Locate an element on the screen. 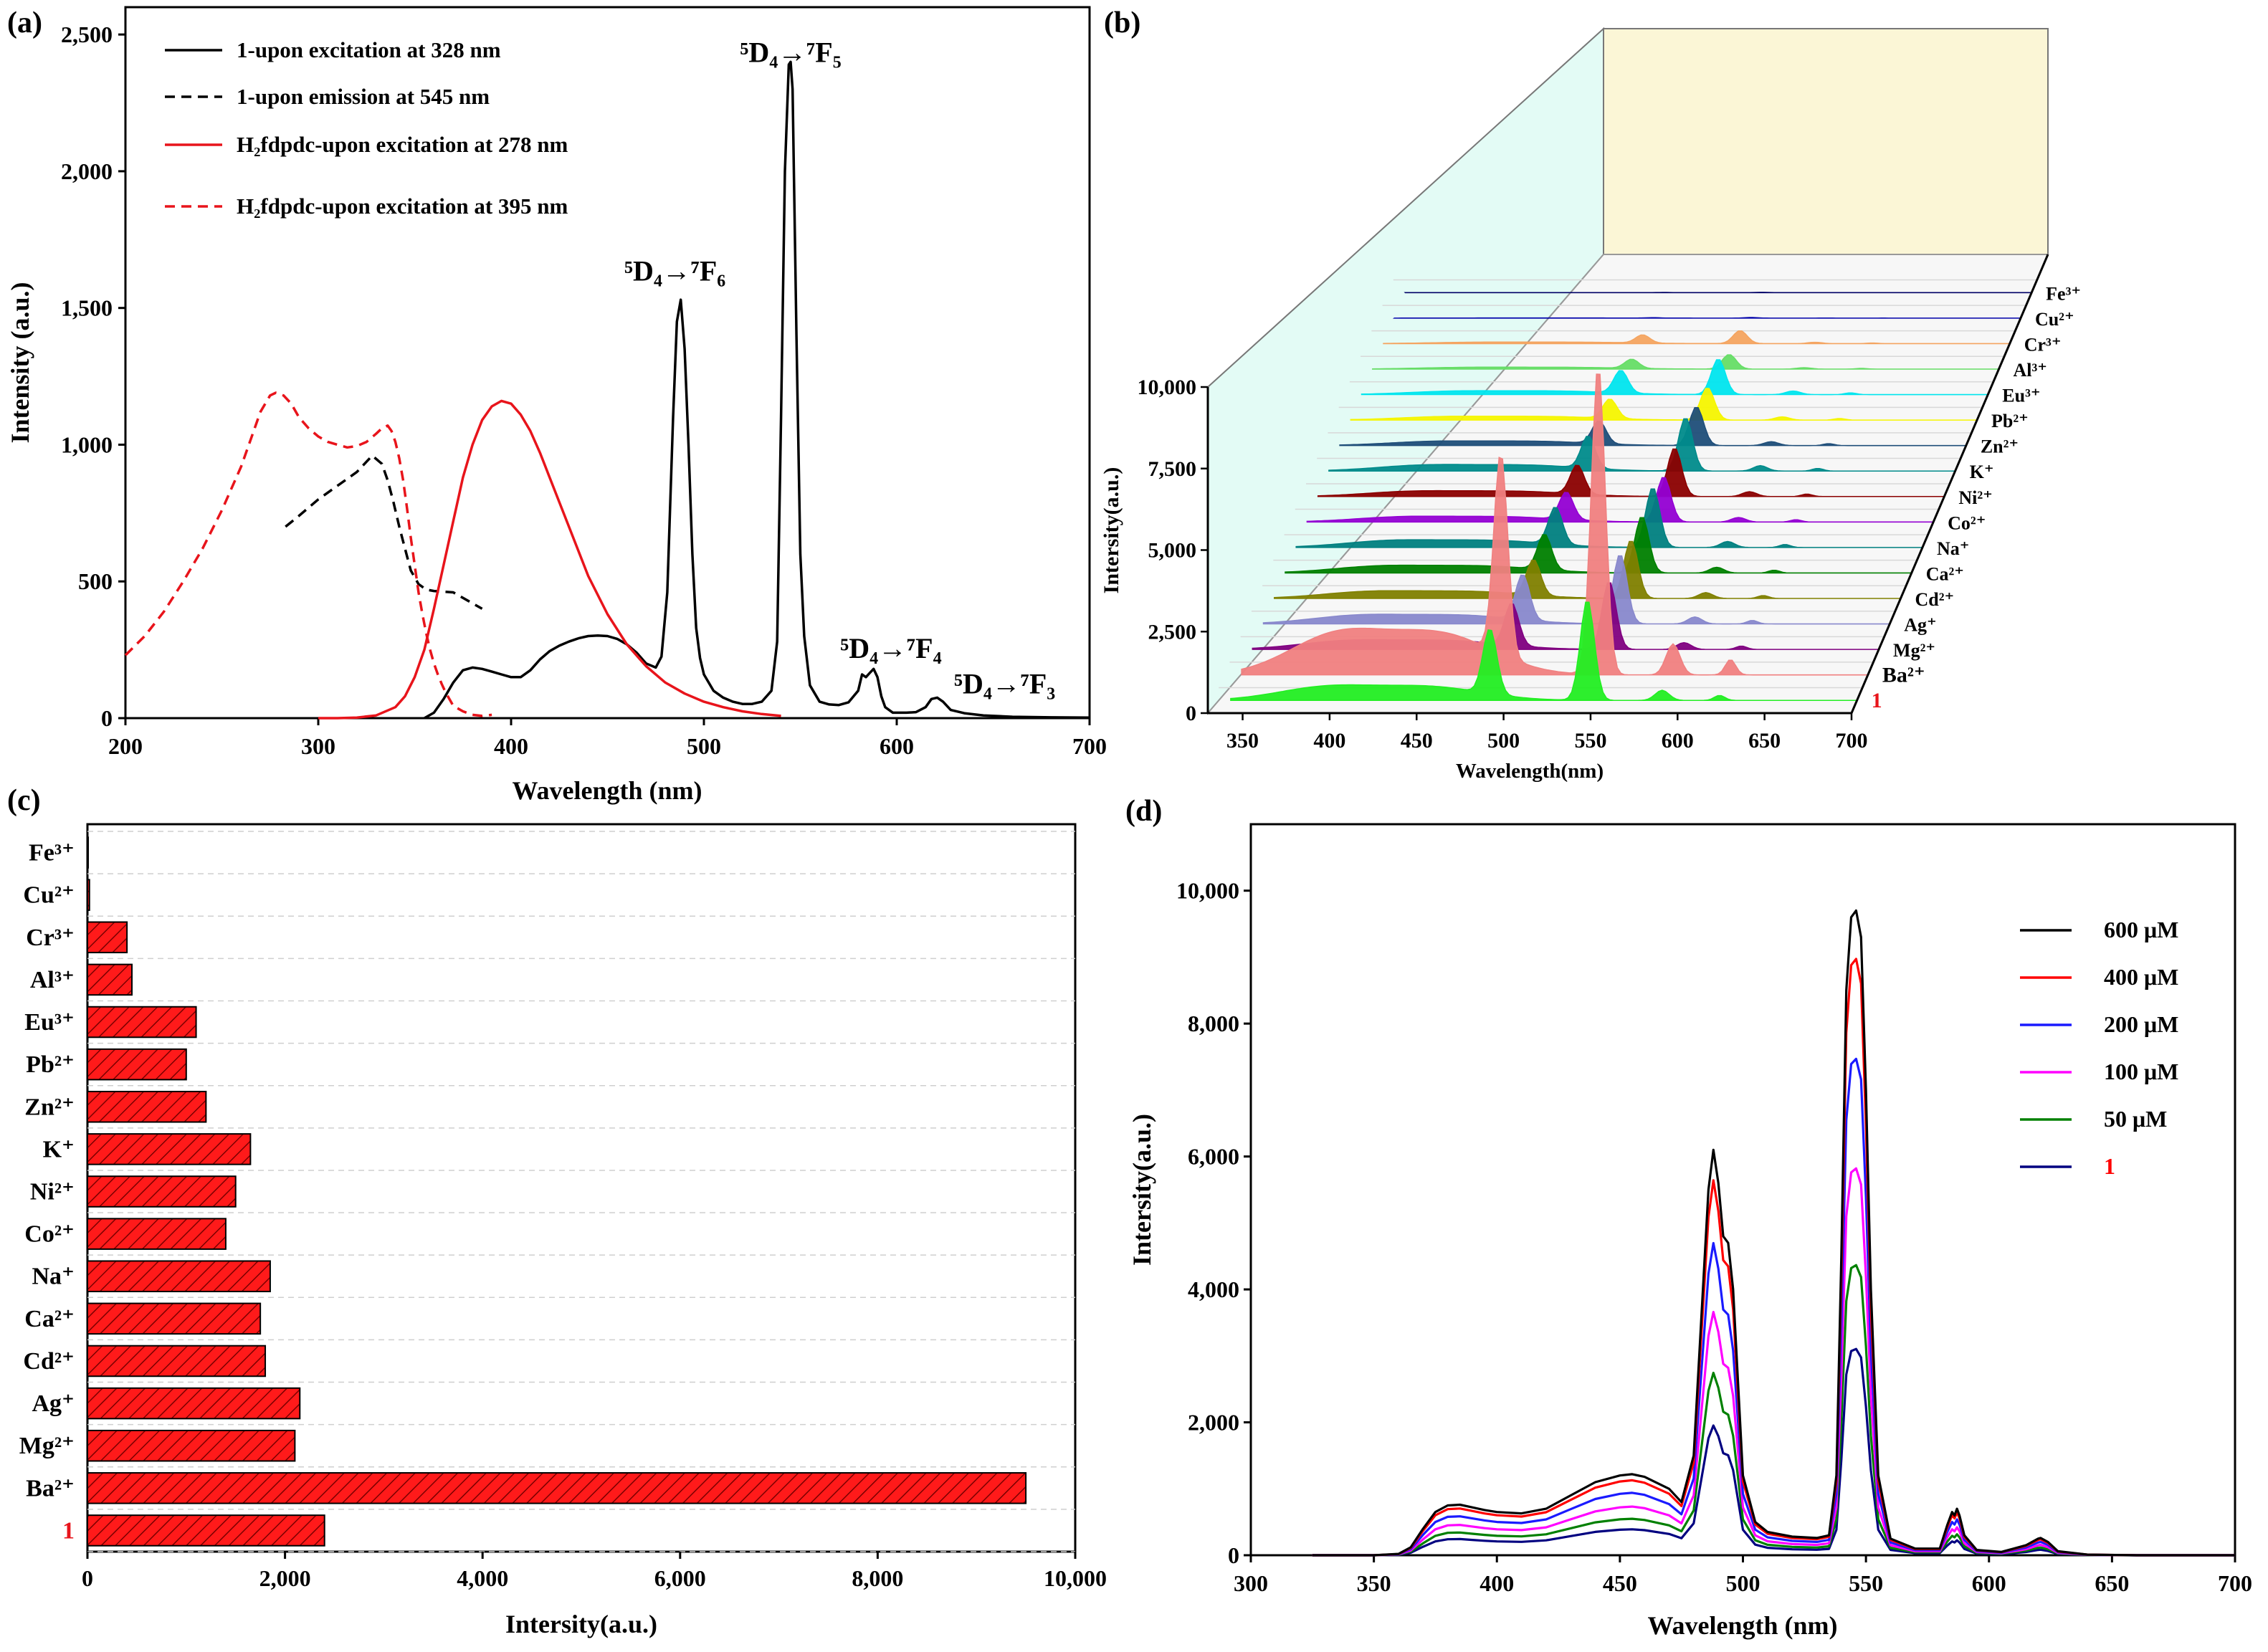 This screenshot has width=2268, height=1652. panel-d-legend: 600 μM 400 μM 200 μM 100 μM 50 μM 1 is located at coordinates (2099, 1048).